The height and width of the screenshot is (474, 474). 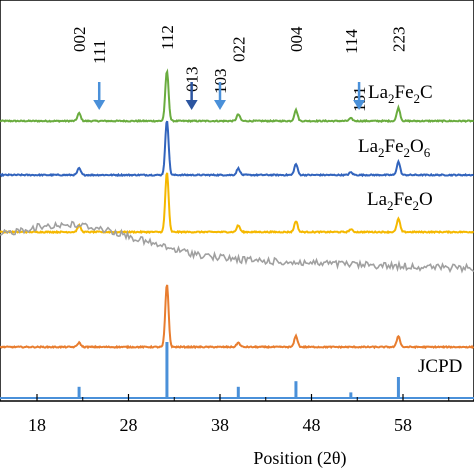 What do you see at coordinates (400, 201) in the screenshot?
I see `series-label: La2Fe2O` at bounding box center [400, 201].